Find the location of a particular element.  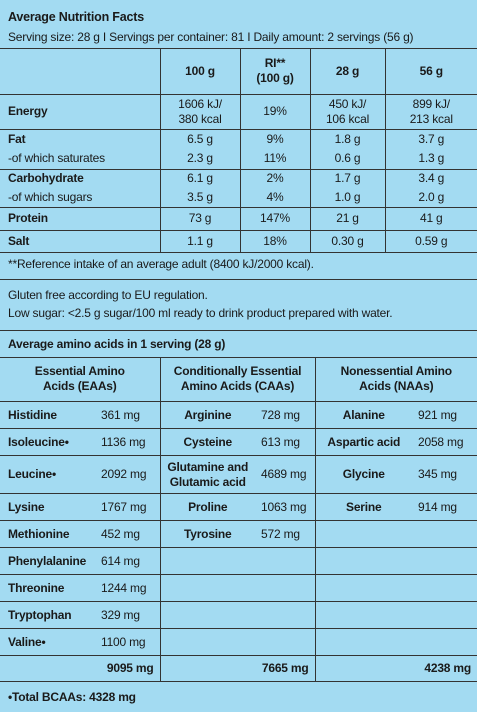

name-text: Glutamine and is located at coordinates (208, 466).